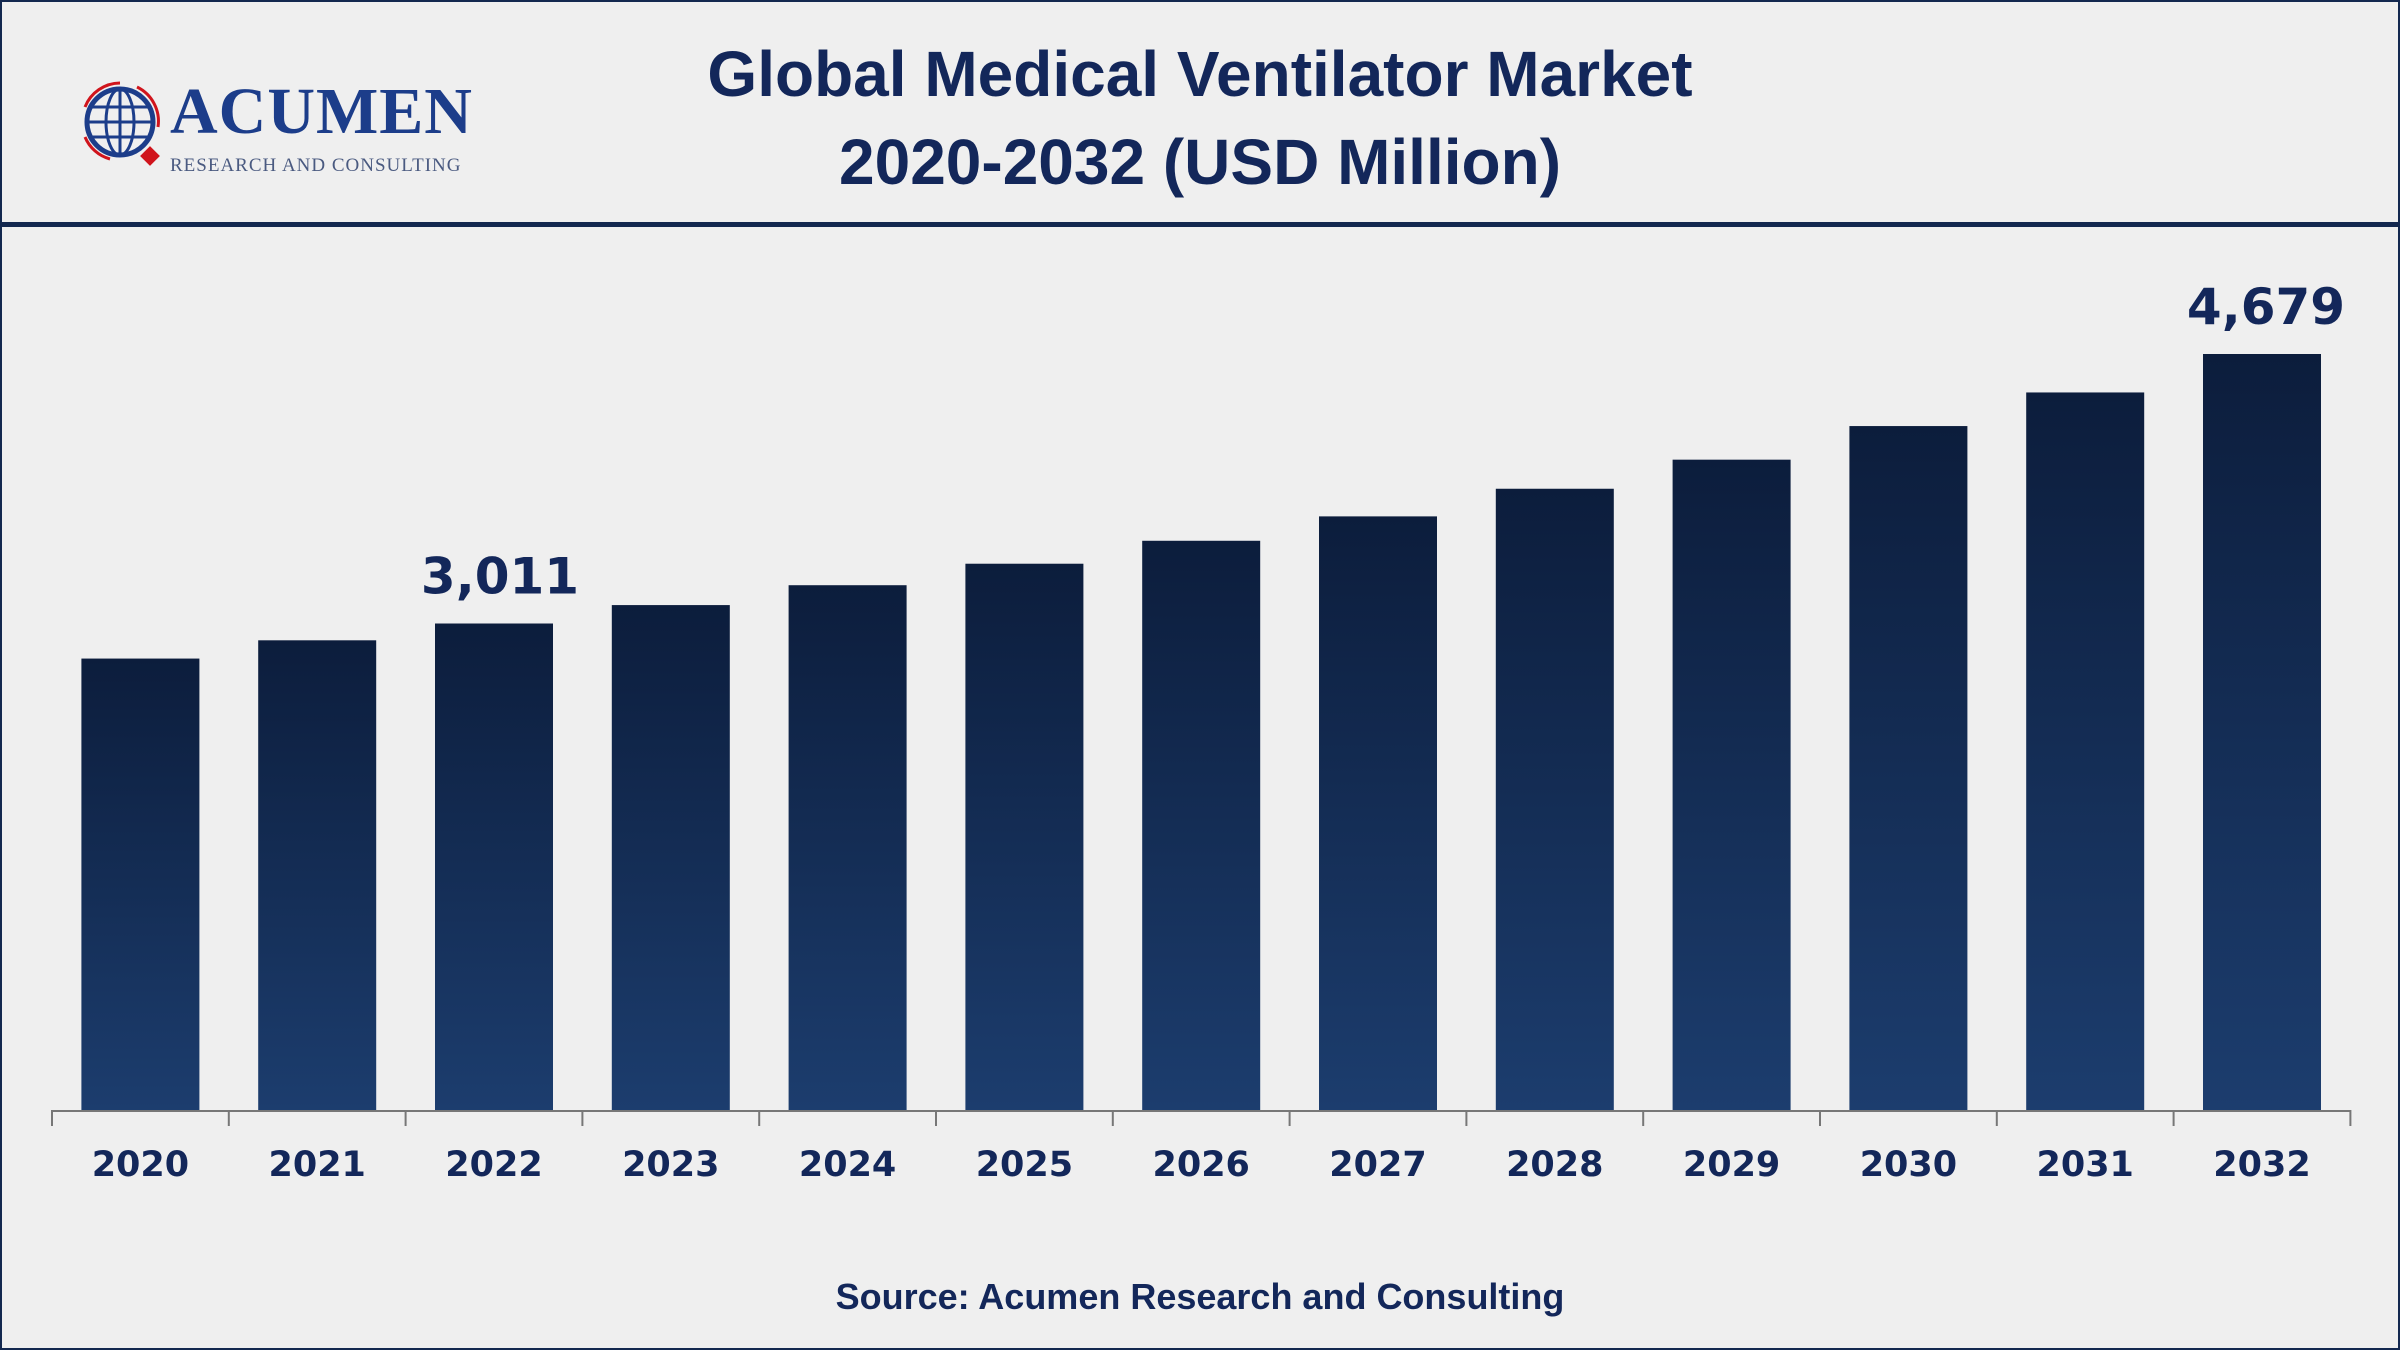 The image size is (2400, 1350). Describe the element at coordinates (317, 875) in the screenshot. I see `bar-2021` at that location.